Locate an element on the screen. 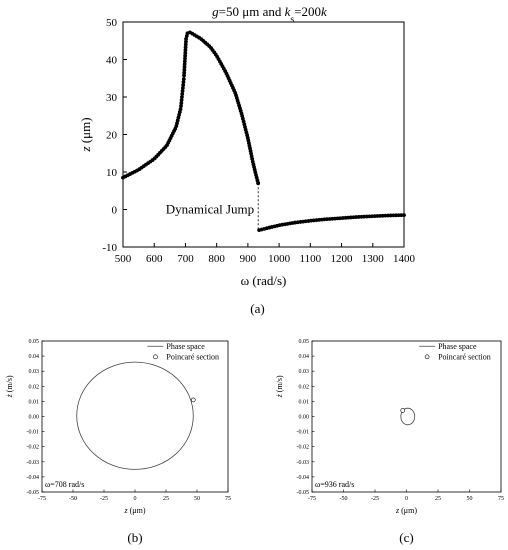 The width and height of the screenshot is (508, 550). x-tick-label-c: -25 is located at coordinates (375, 499).